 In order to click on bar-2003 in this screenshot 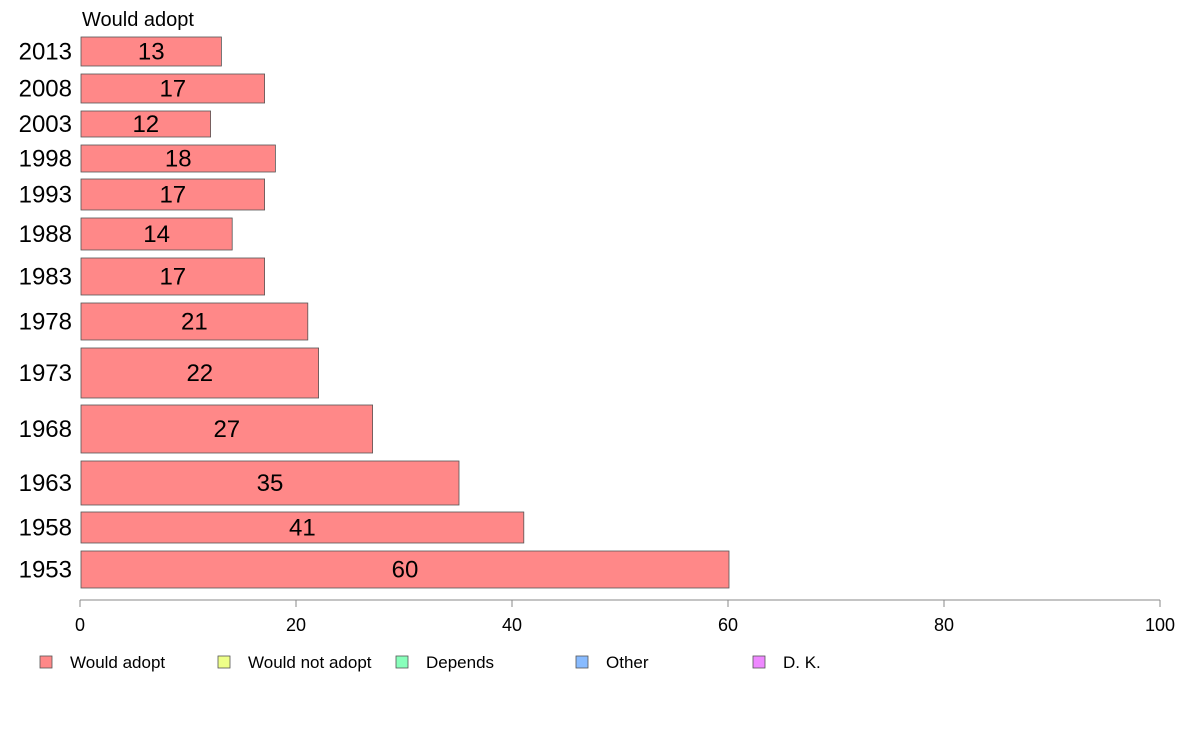, I will do `click(146, 124)`.